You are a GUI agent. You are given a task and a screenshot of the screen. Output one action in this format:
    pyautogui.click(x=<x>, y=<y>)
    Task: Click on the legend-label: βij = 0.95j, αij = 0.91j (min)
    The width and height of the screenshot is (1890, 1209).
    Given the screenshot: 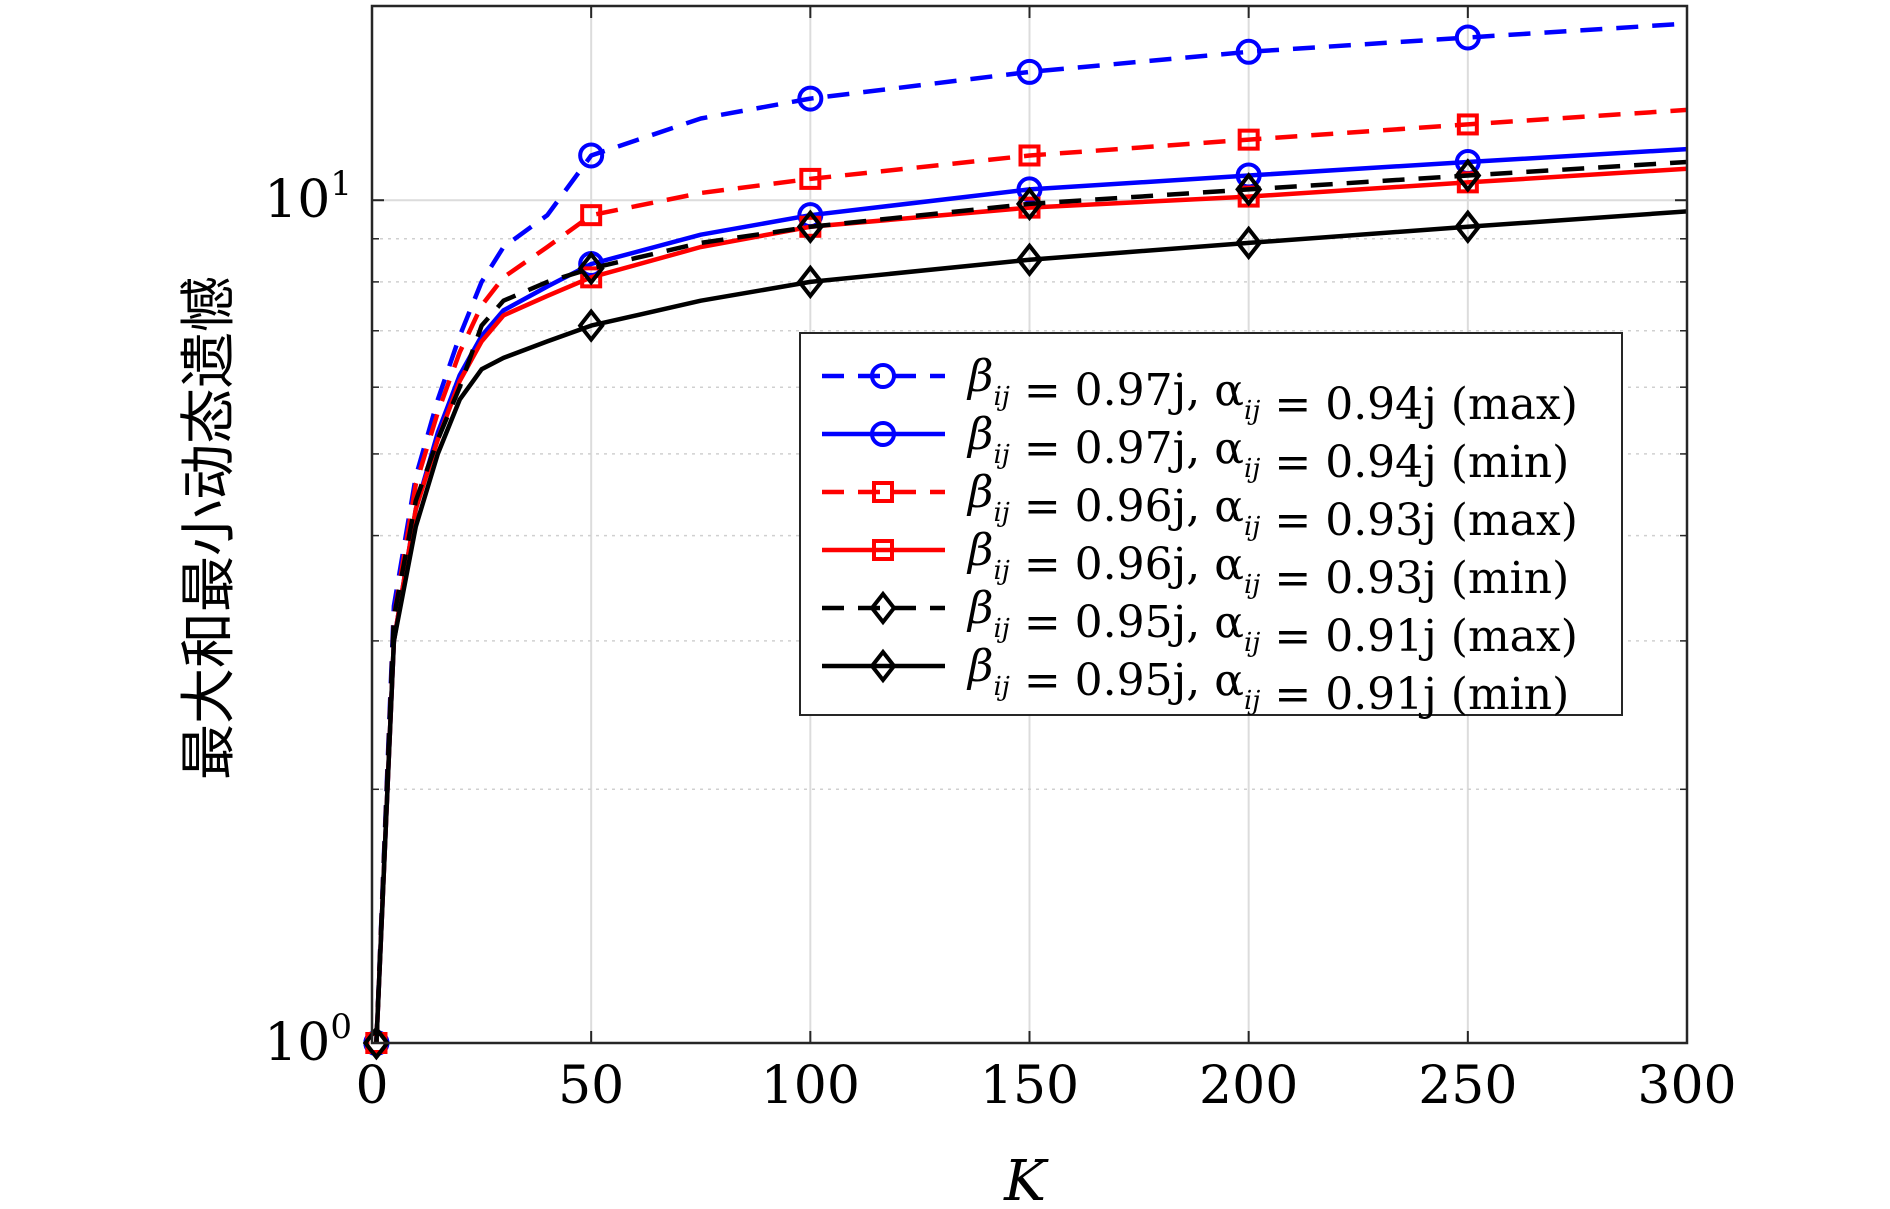 What is the action you would take?
    pyautogui.click(x=1267, y=680)
    